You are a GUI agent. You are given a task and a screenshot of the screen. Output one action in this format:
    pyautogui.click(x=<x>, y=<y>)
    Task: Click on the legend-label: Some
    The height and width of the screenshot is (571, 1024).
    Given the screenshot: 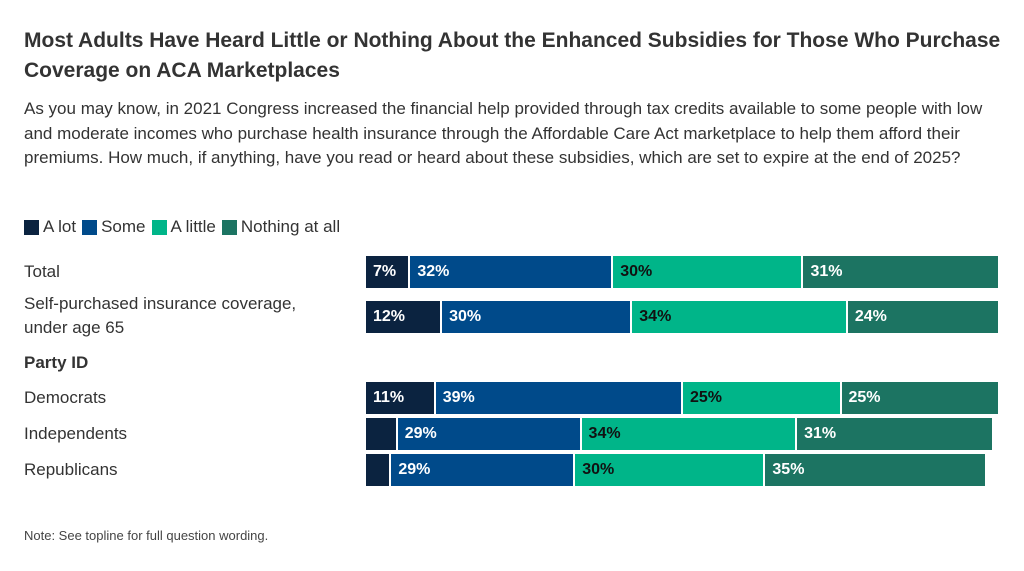 What is the action you would take?
    pyautogui.click(x=123, y=226)
    